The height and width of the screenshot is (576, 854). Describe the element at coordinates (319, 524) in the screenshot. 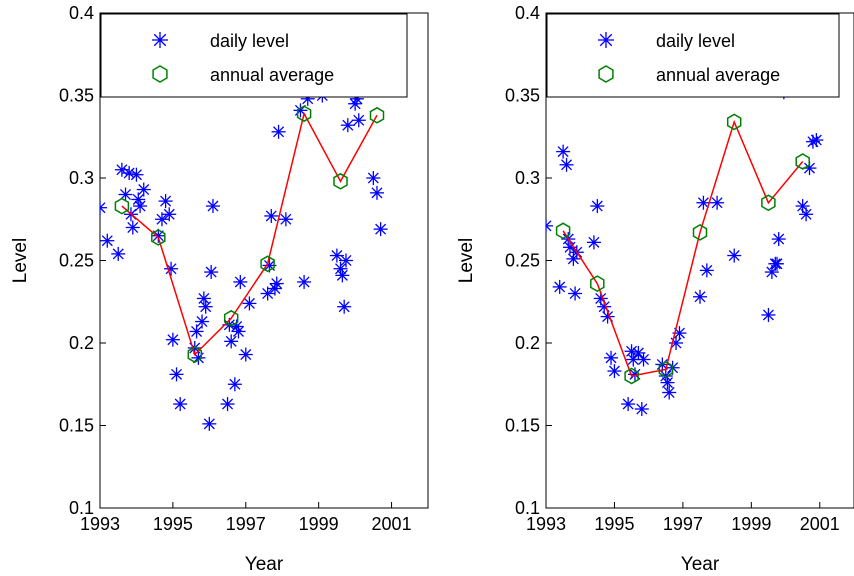

I see `x-tick-label: 1999` at that location.